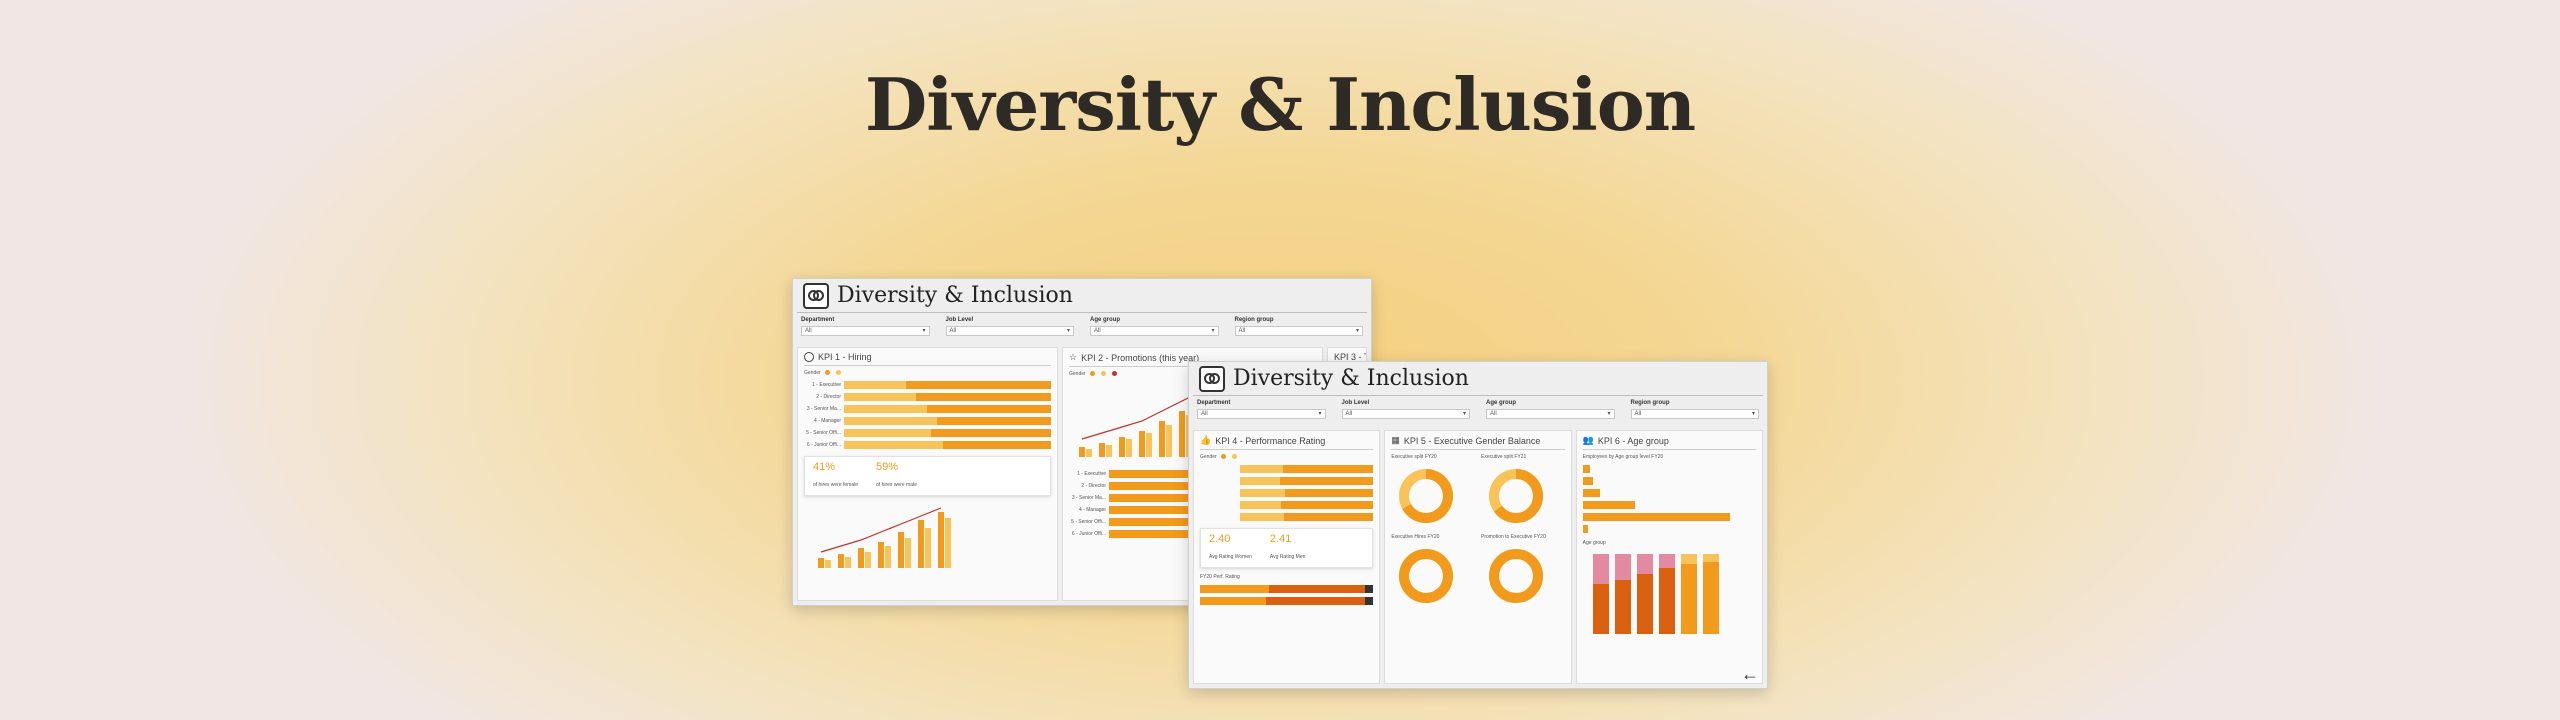  What do you see at coordinates (1503, 457) in the screenshot?
I see `donut-label: Executive split FY21` at bounding box center [1503, 457].